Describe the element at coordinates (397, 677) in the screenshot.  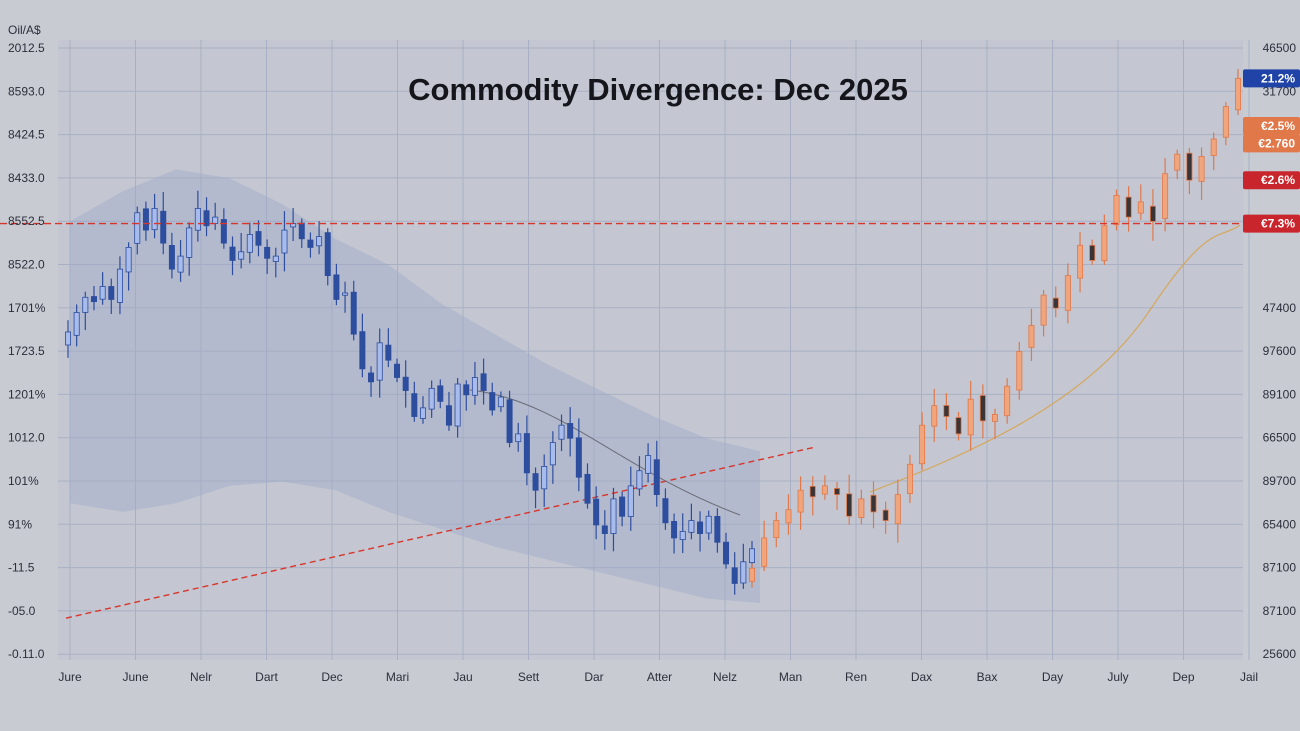
I see `x-tick-label: Mari` at that location.